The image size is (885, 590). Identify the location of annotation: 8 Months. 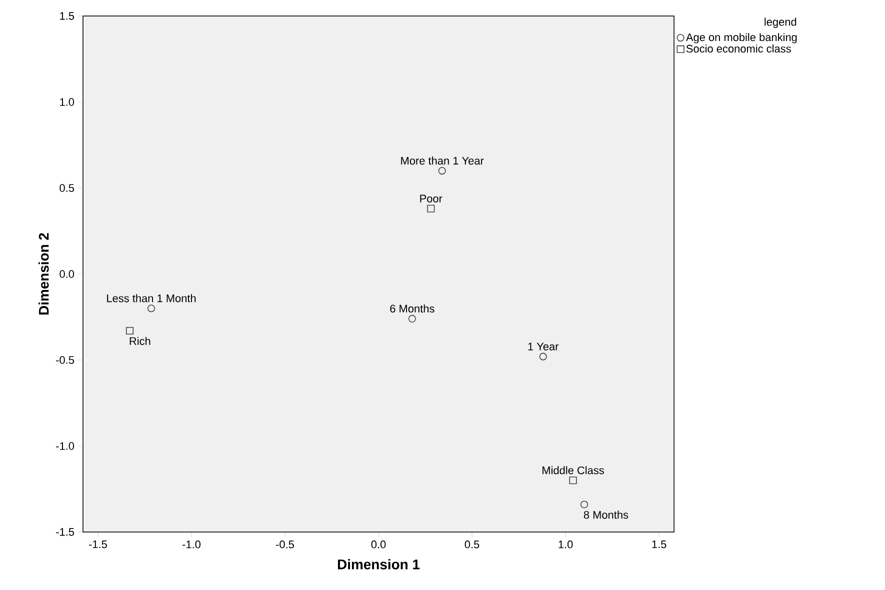
(606, 514).